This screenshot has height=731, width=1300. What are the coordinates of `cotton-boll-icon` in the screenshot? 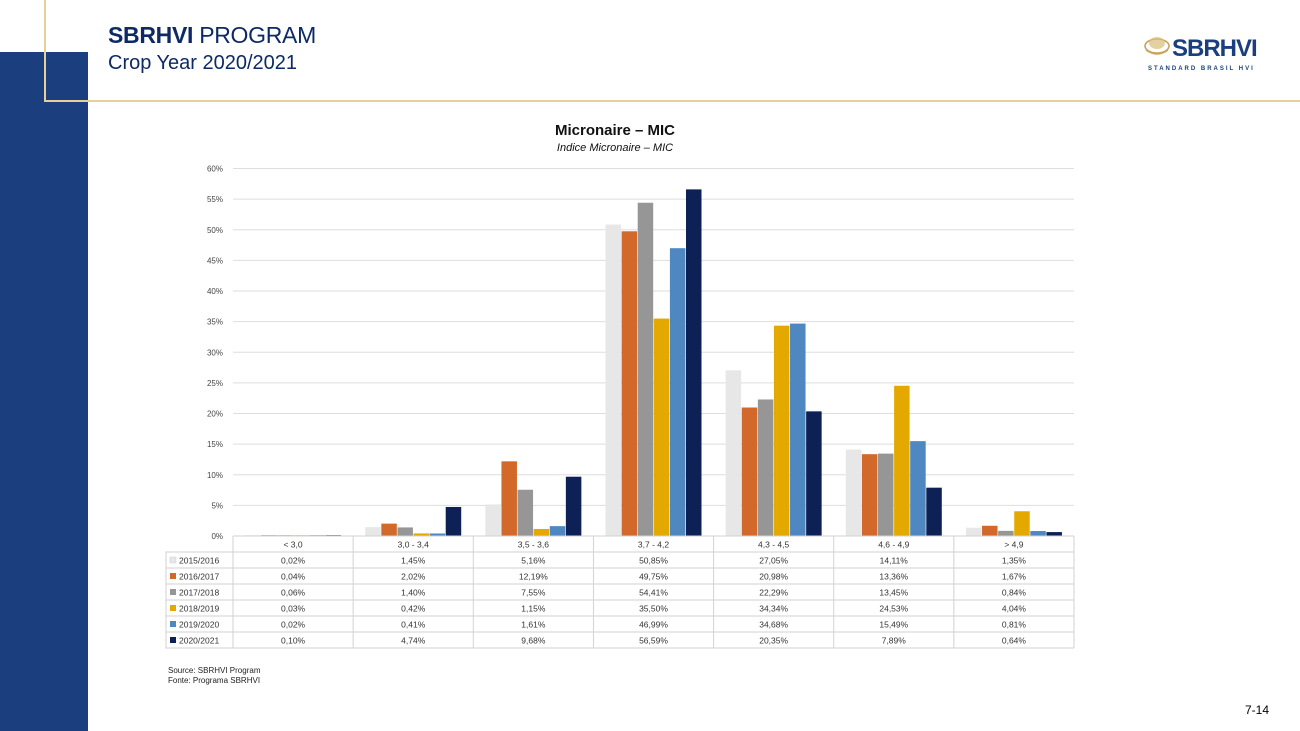 It's located at (1157, 46).